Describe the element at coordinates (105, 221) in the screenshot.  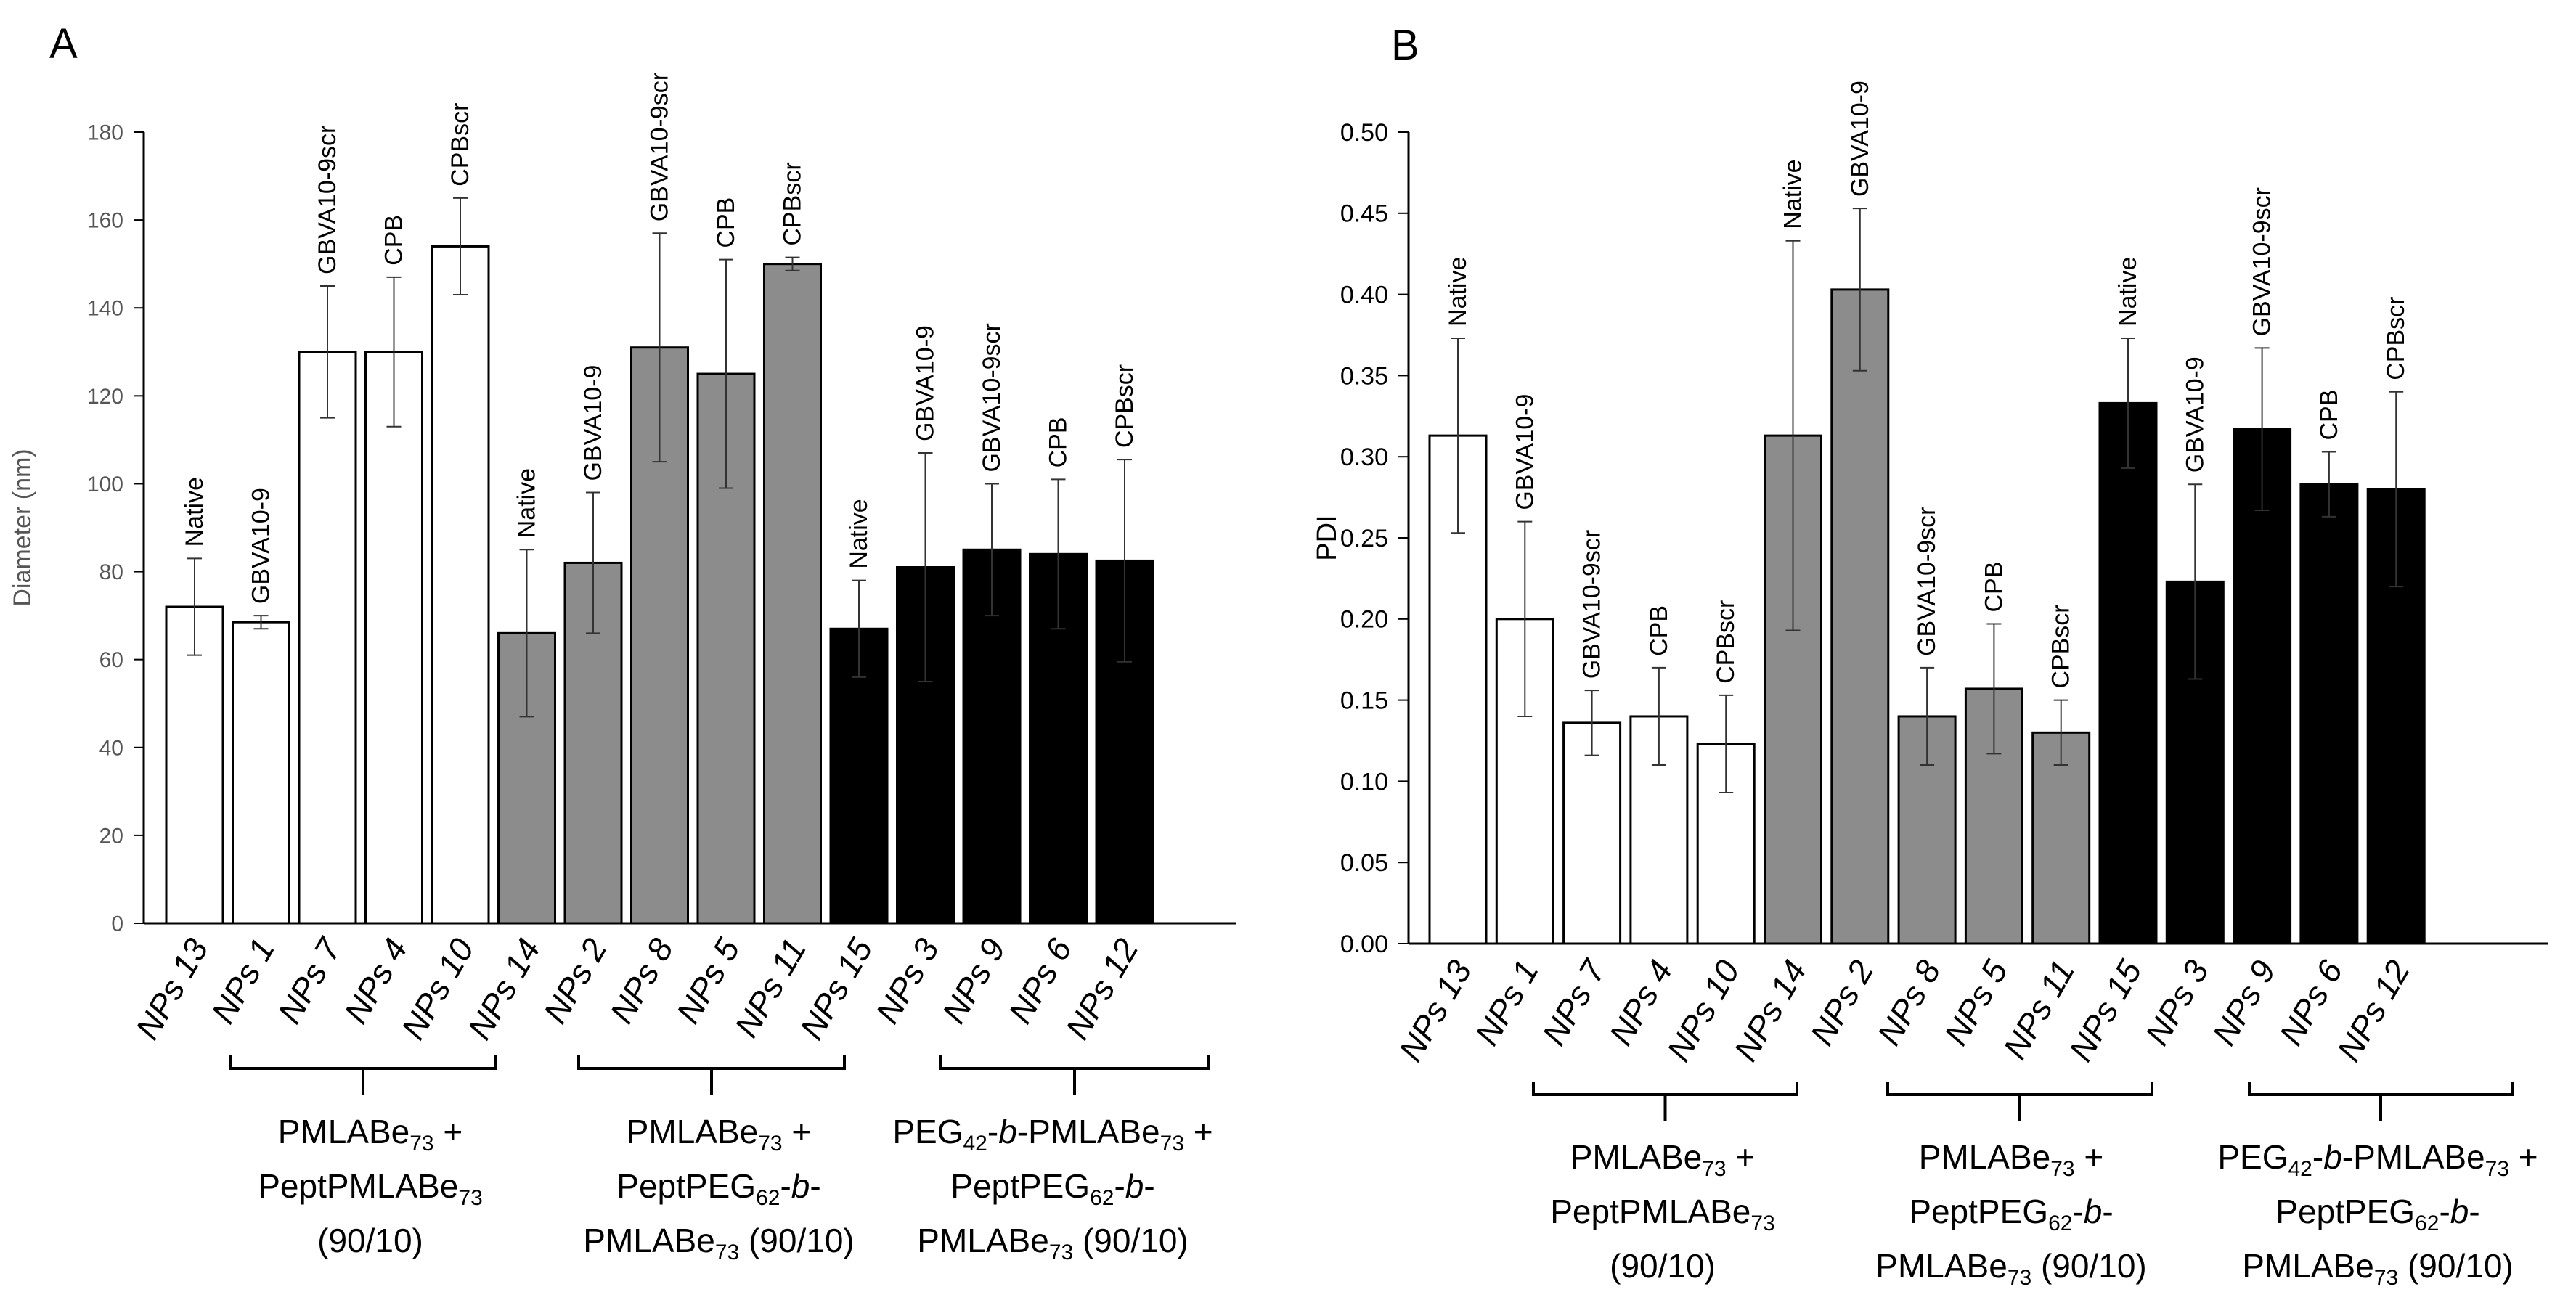
I see `y-tick-label: 160` at that location.